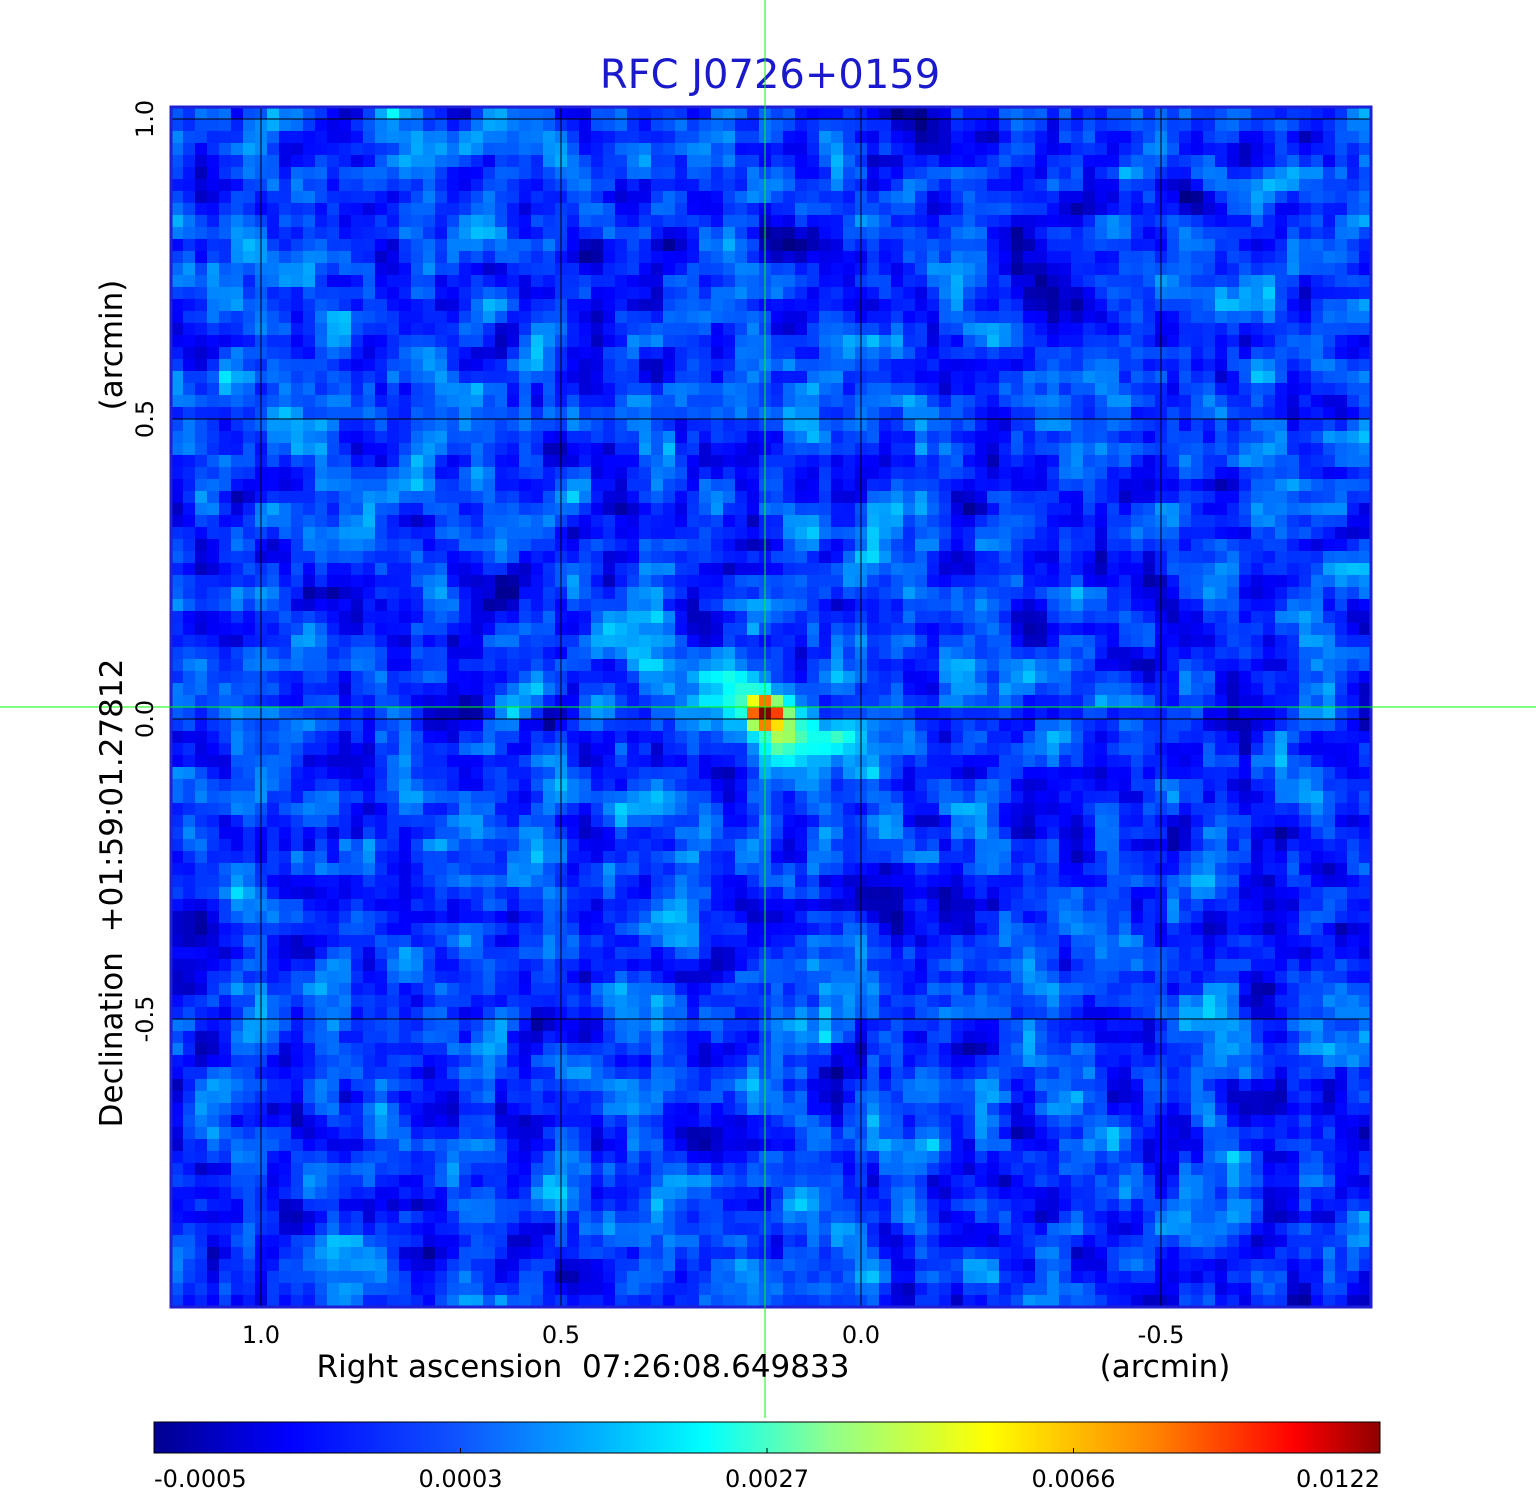 The height and width of the screenshot is (1511, 1536). What do you see at coordinates (561, 1335) in the screenshot?
I see `x-tick-label: 0.5` at bounding box center [561, 1335].